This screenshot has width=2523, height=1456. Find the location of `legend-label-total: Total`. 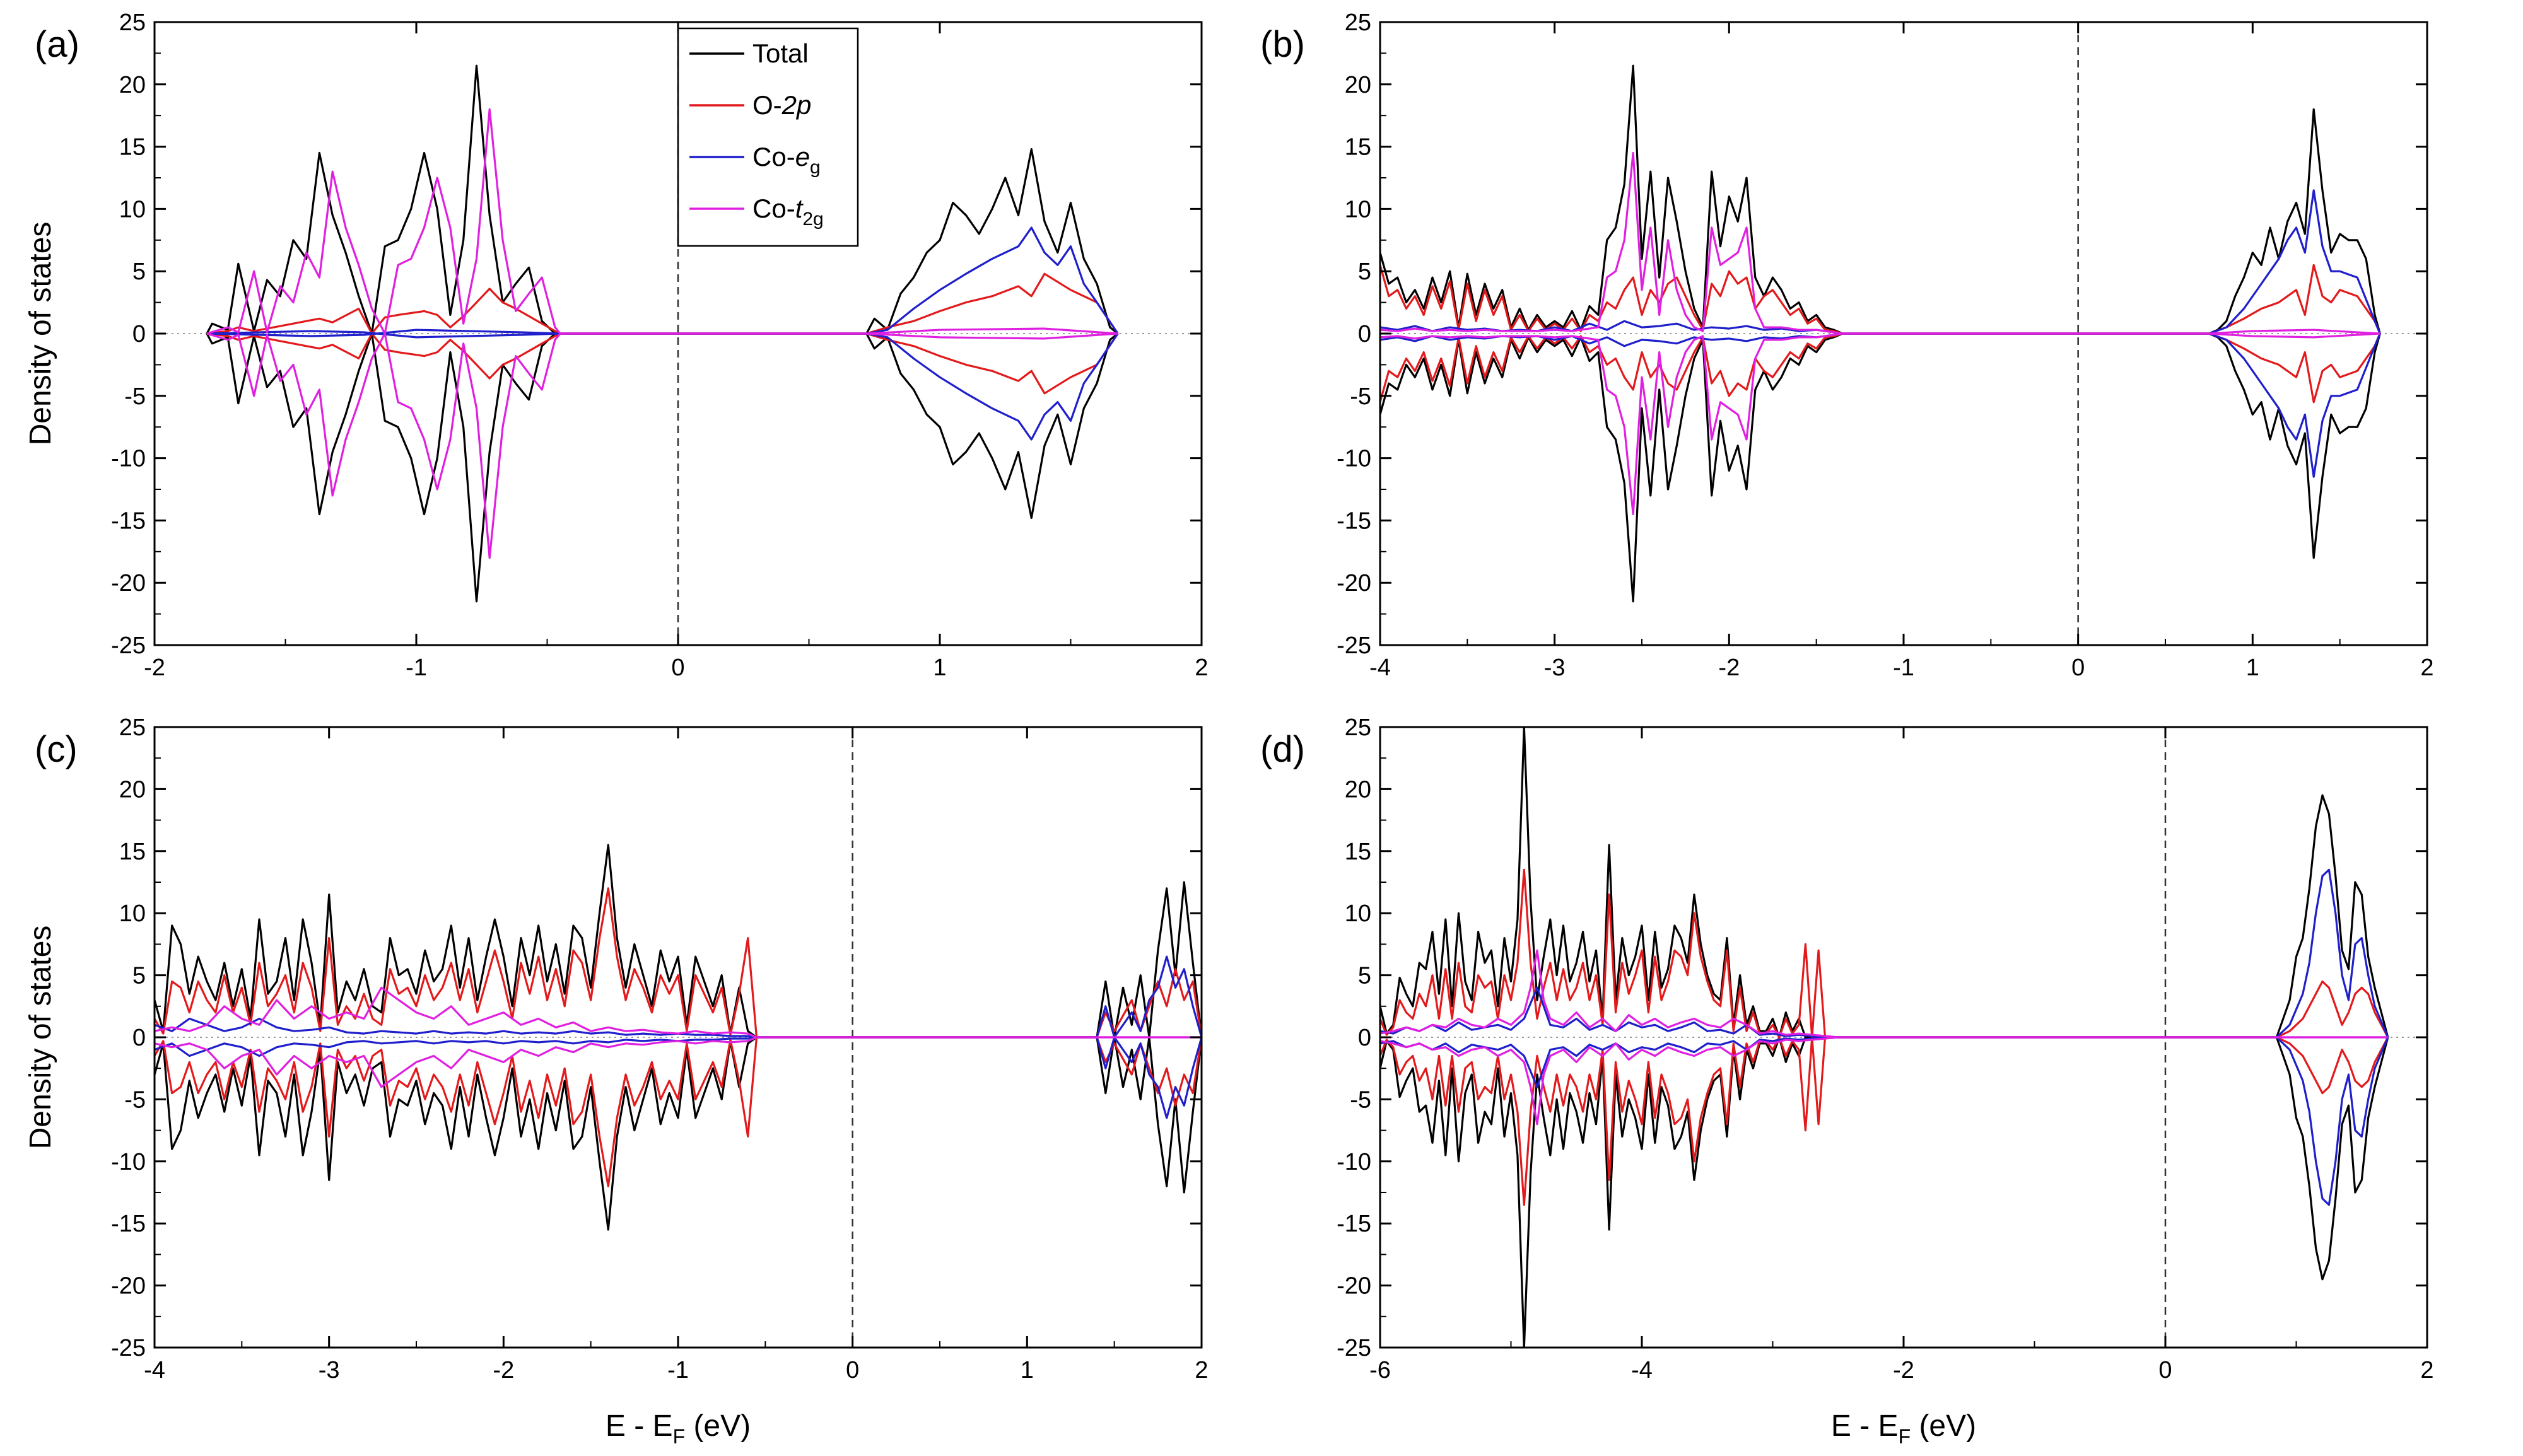

legend-label-total: Total is located at coordinates (781, 53).